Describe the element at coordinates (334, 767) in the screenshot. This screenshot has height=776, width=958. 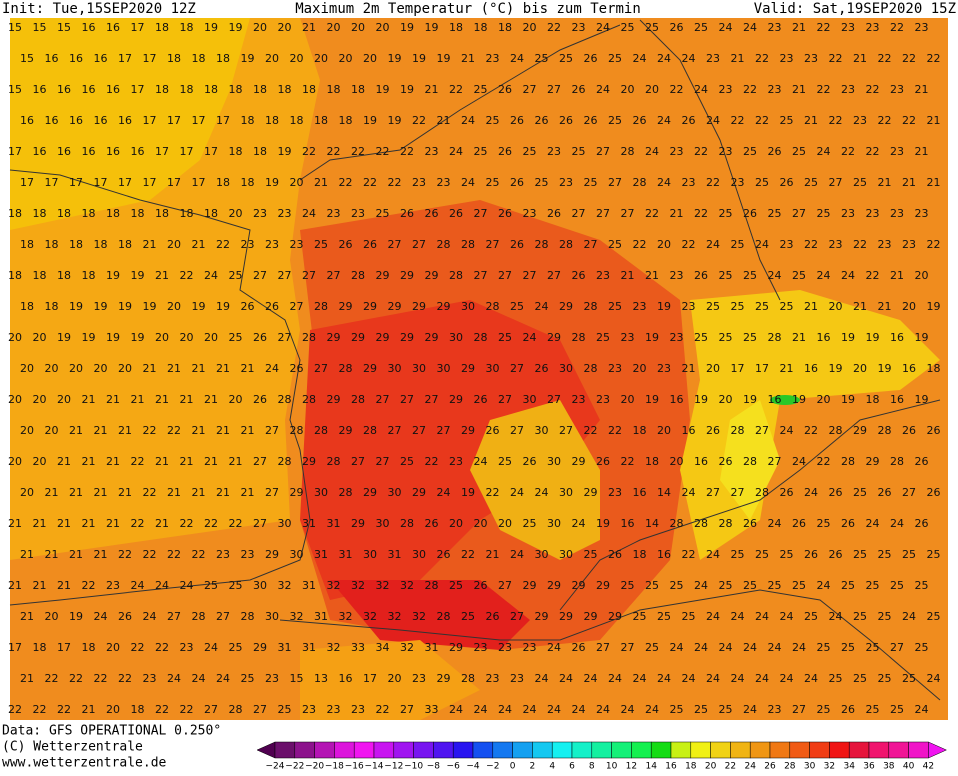
I see `colorbar-label: −18` at that location.